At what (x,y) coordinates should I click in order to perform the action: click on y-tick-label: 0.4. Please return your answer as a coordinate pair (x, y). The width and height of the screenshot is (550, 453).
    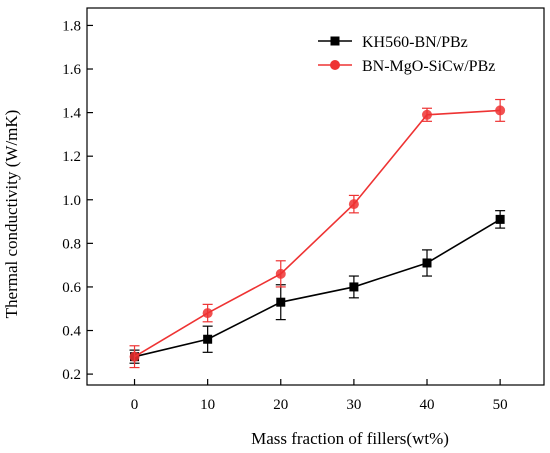
    Looking at the image, I should click on (71, 332).